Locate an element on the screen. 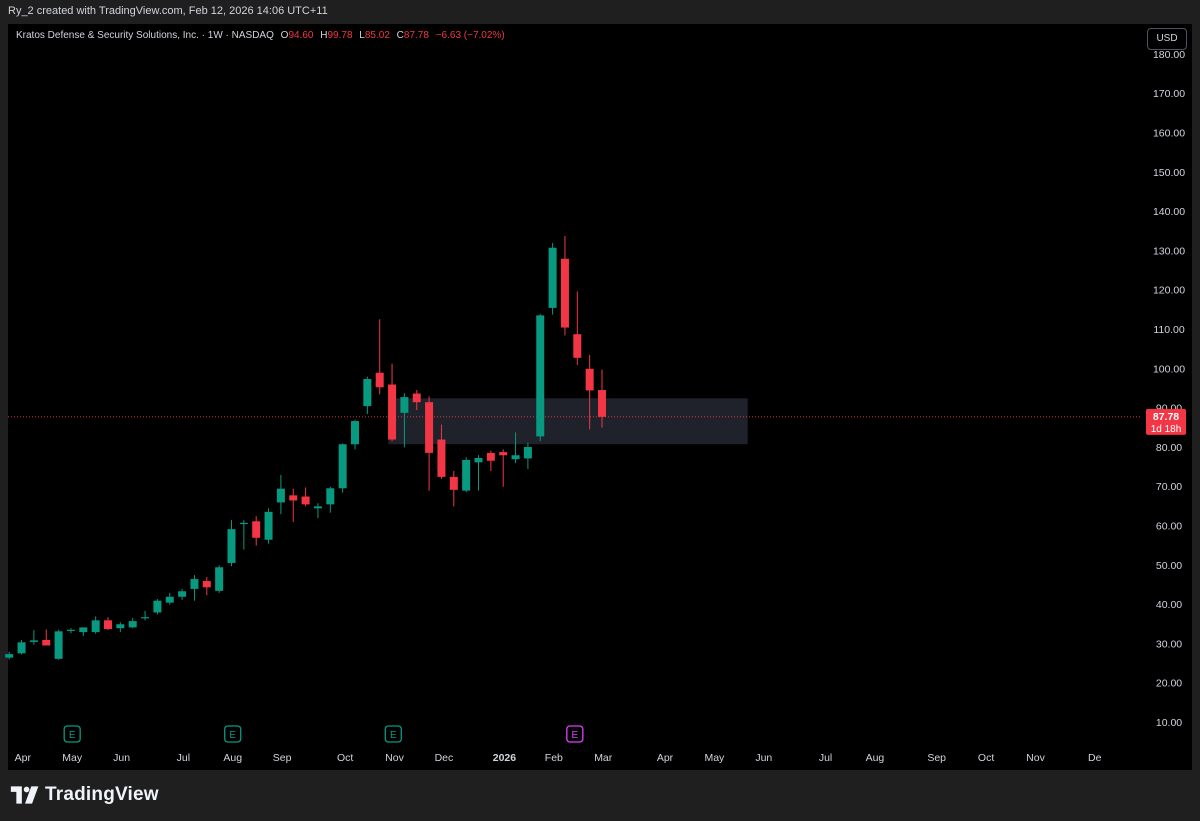 Image resolution: width=1200 pixels, height=821 pixels. y-tick-label: 150.00 is located at coordinates (1169, 173).